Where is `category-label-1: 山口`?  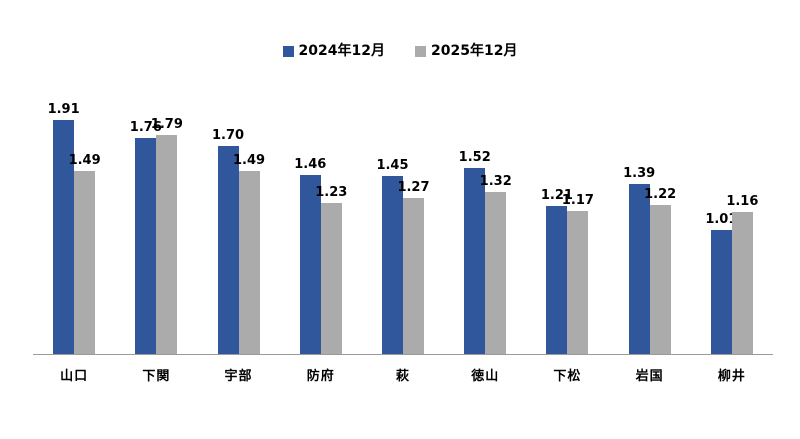
category-label-1: 山口 is located at coordinates (74, 376).